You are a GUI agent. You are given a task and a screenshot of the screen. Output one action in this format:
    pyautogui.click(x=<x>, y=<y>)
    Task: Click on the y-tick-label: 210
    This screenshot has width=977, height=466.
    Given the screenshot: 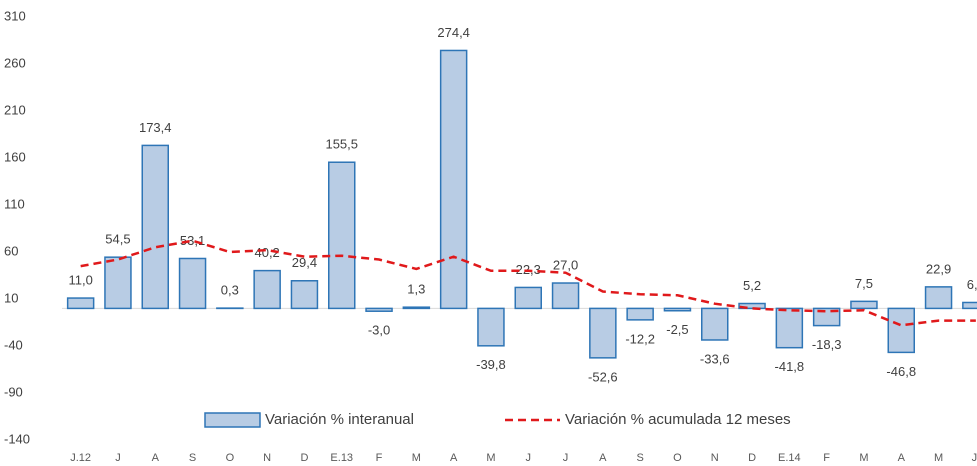 What is the action you would take?
    pyautogui.click(x=15, y=109)
    